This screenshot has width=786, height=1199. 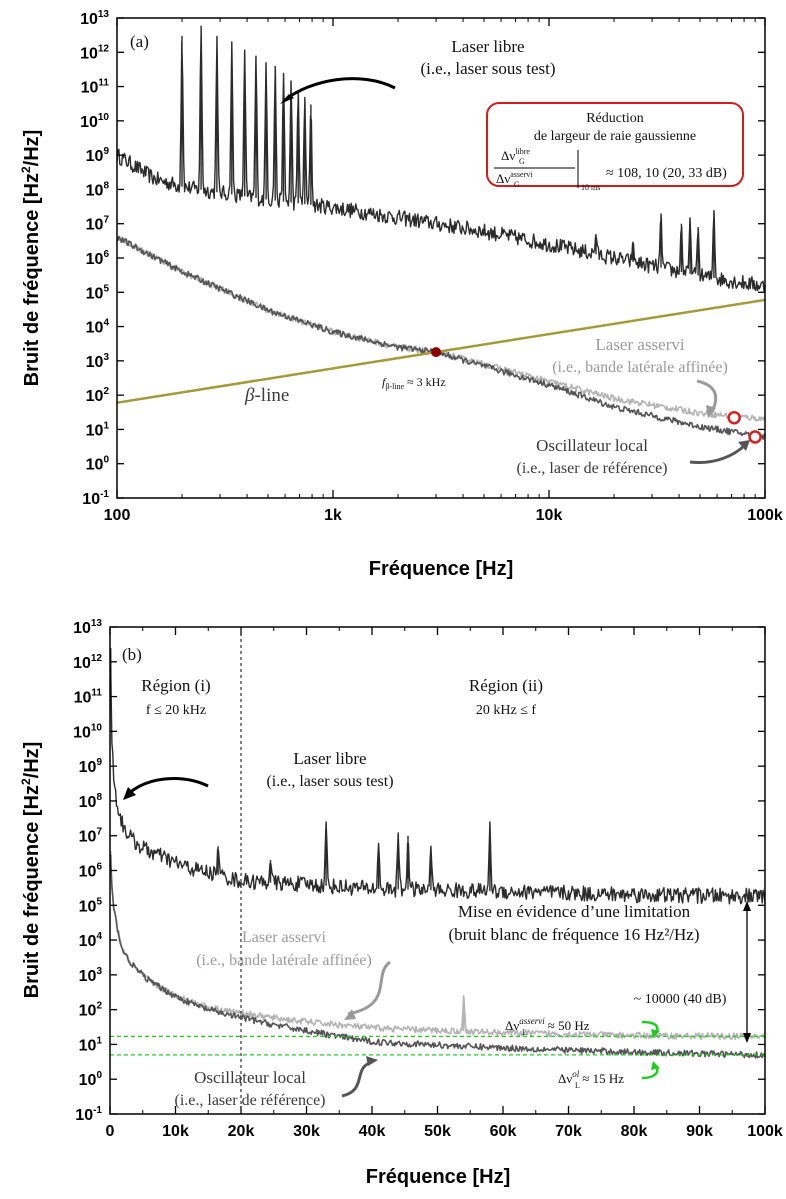 I want to click on b-dv-asservi-arrowhead, so click(x=655, y=1033).